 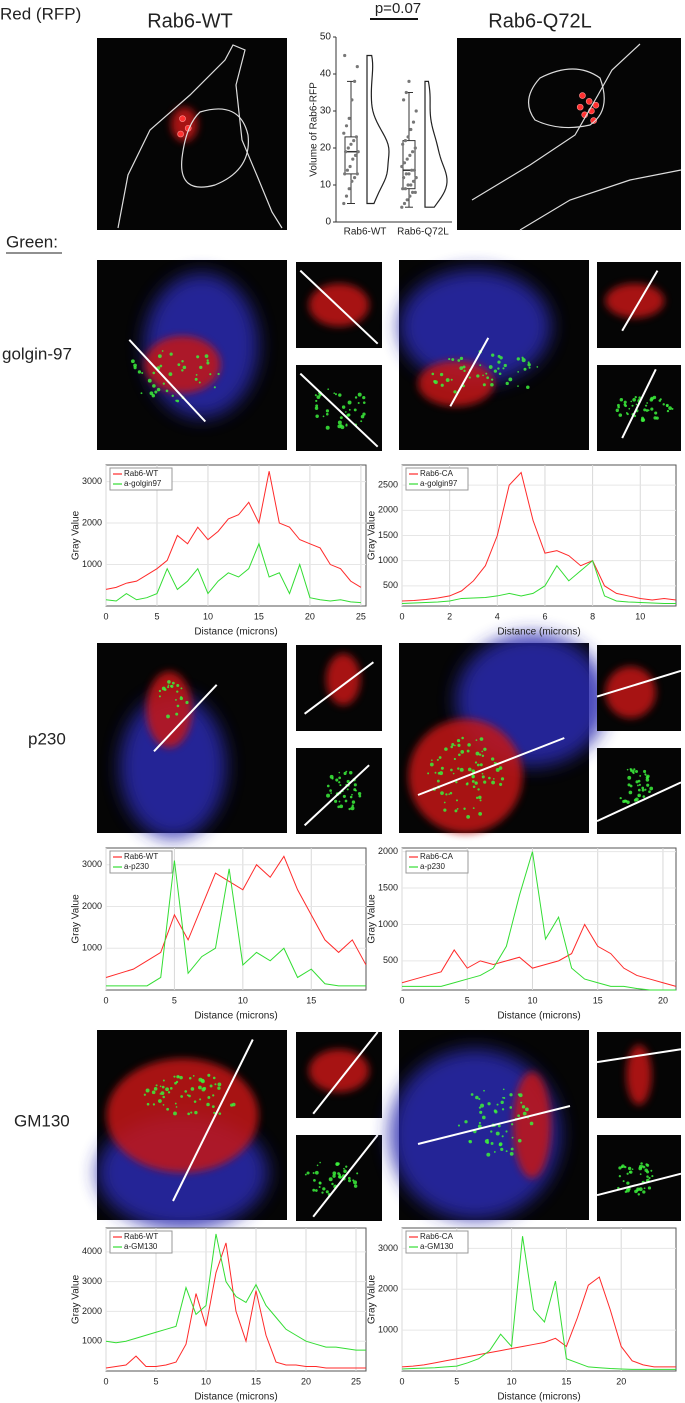 What do you see at coordinates (621, 1381) in the screenshot?
I see `x-tick-label: 20` at bounding box center [621, 1381].